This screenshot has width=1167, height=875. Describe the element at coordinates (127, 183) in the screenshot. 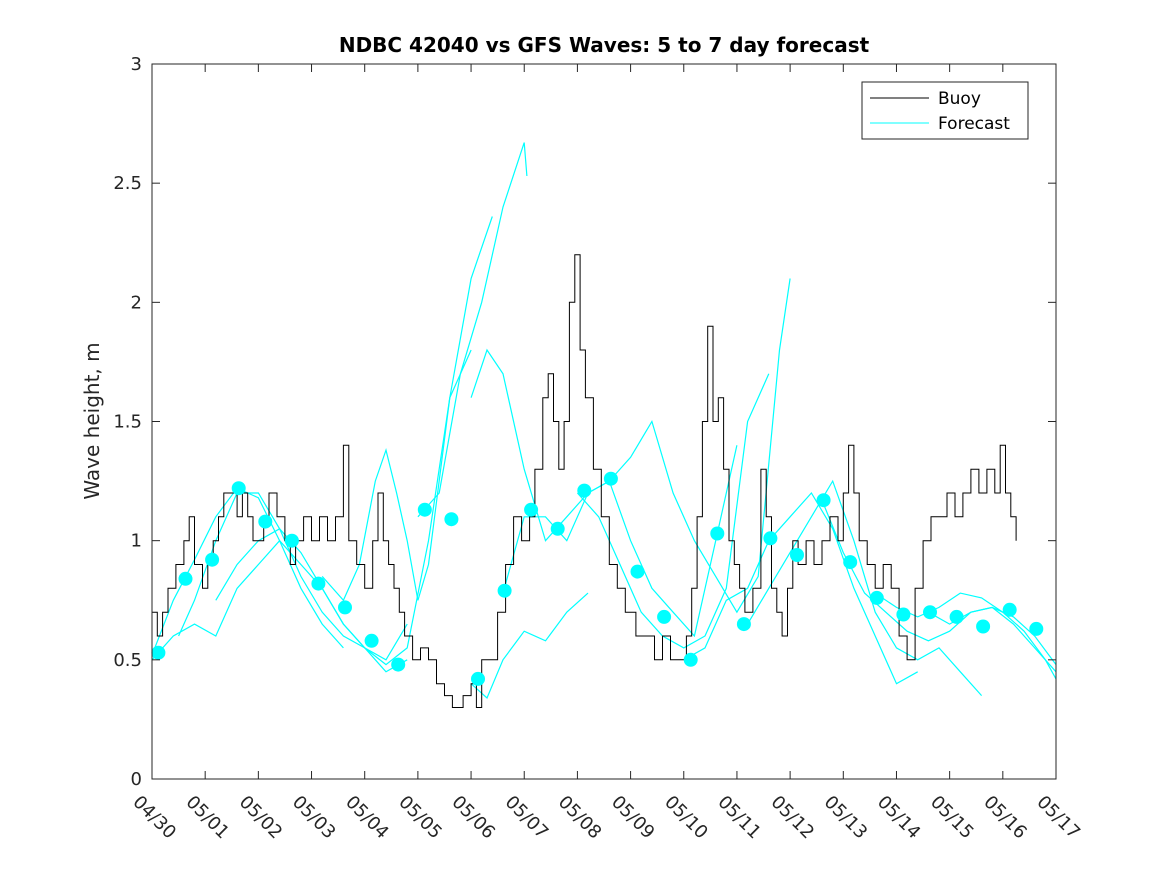

I see `y-tick-label-5: 2.5` at that location.